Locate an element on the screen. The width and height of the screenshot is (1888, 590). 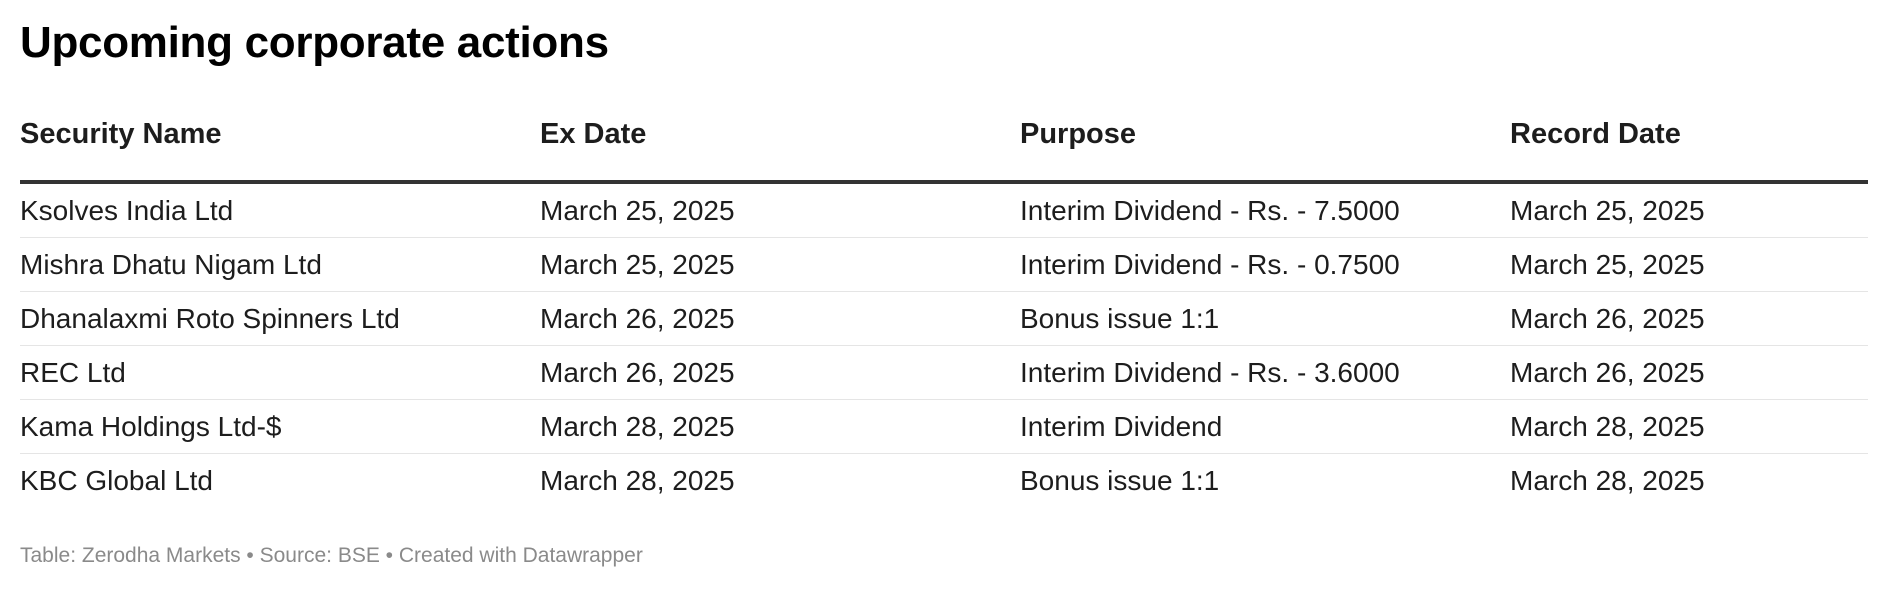
cell-security-name: Dhanalaxmi Roto Spinners Ltd is located at coordinates (280, 318).